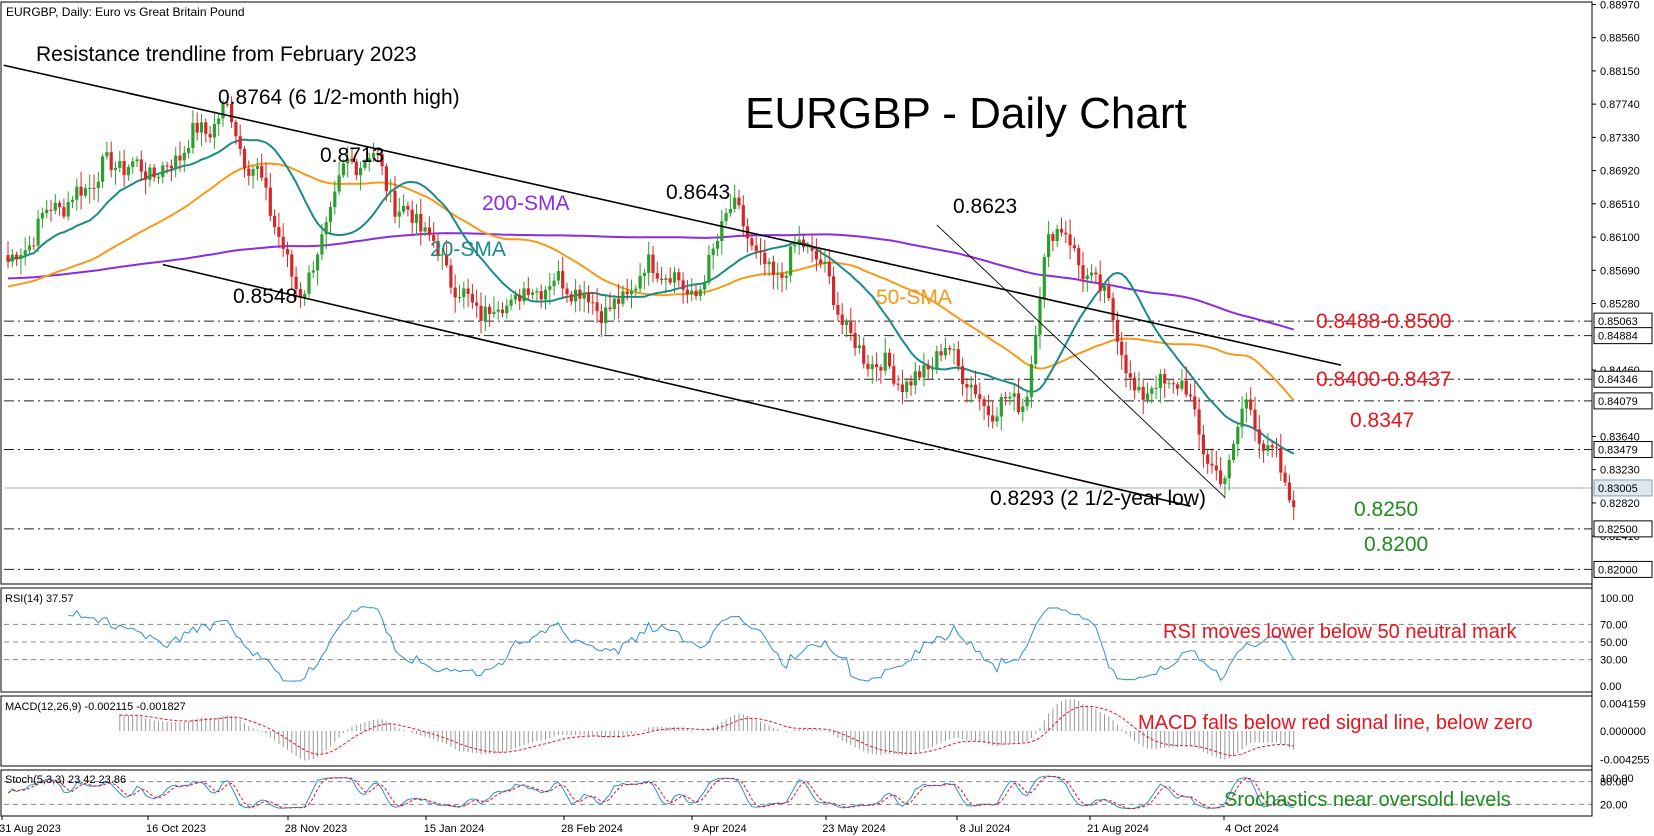  I want to click on level-price-label: 0.83479, so click(1618, 451).